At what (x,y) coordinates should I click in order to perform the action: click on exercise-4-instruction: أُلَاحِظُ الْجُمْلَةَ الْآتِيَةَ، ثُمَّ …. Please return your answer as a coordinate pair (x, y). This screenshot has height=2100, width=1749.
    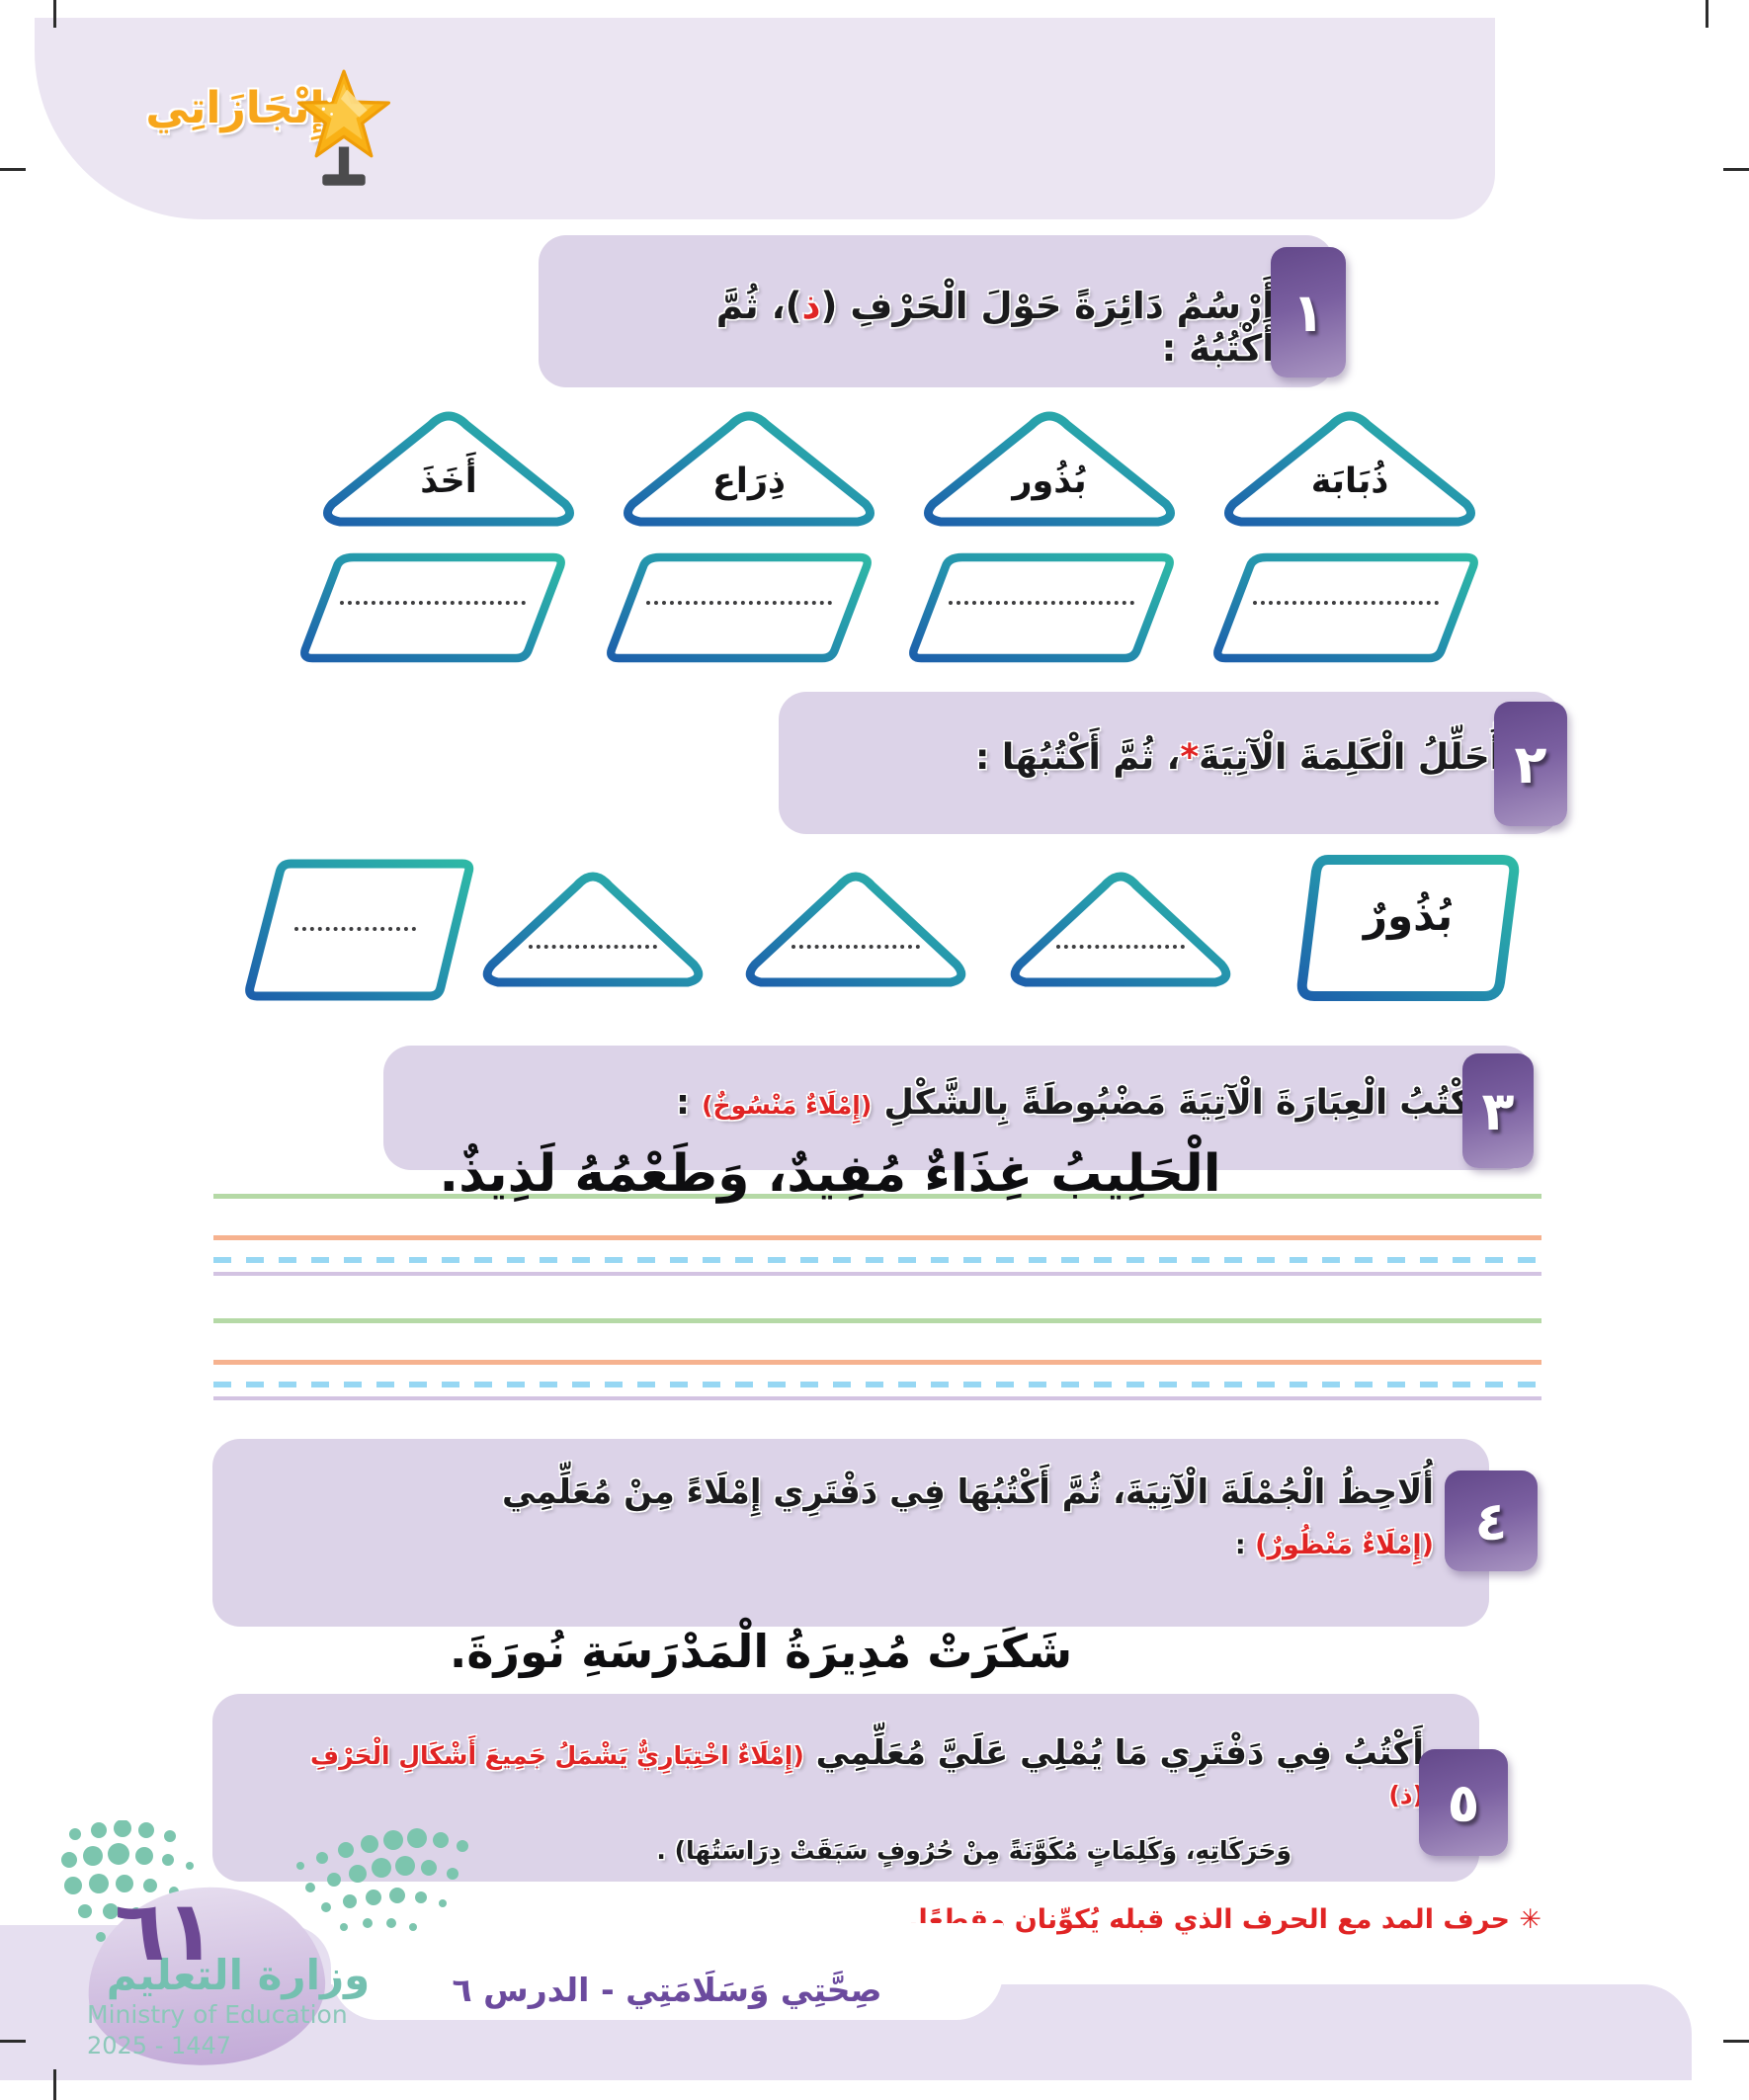
    Looking at the image, I should click on (851, 1475).